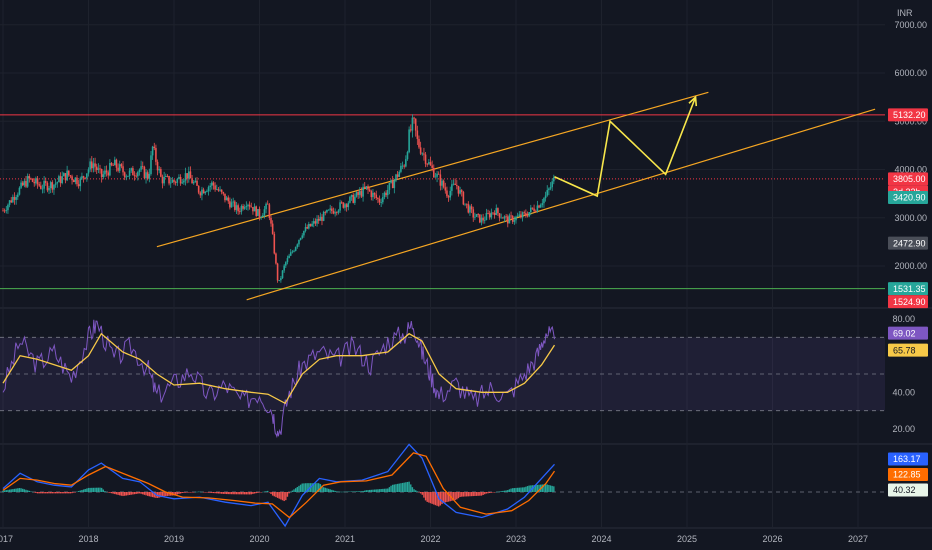 Image resolution: width=932 pixels, height=550 pixels. What do you see at coordinates (625, 147) in the screenshot?
I see `projection-path` at bounding box center [625, 147].